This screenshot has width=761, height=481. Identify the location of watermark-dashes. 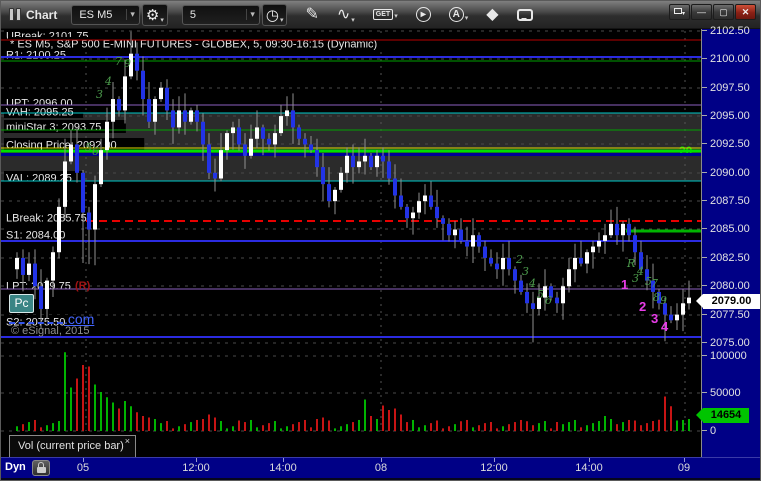
(36, 319).